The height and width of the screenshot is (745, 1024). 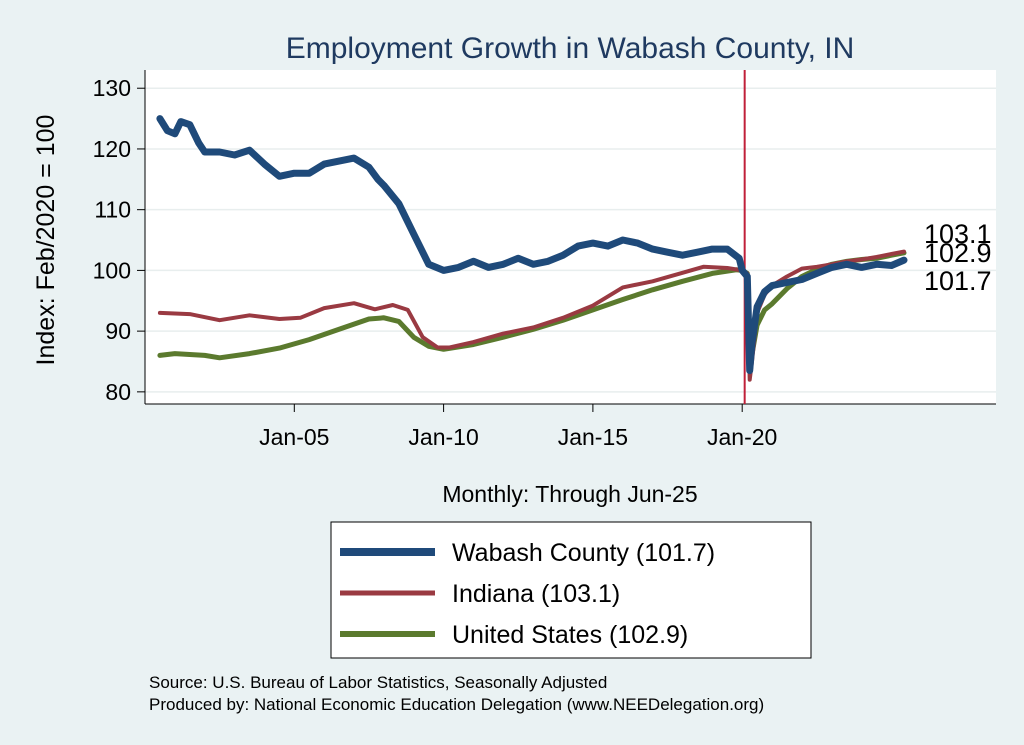 What do you see at coordinates (569, 494) in the screenshot?
I see `x-axis-title: Monthly: Through Jun-25` at bounding box center [569, 494].